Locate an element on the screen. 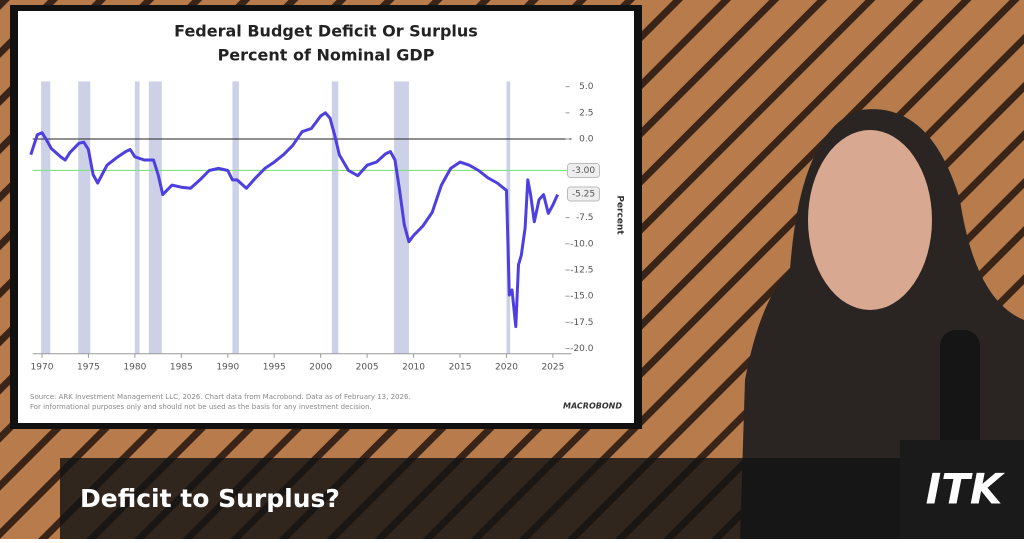  y-tick-label: -20.0 is located at coordinates (582, 349).